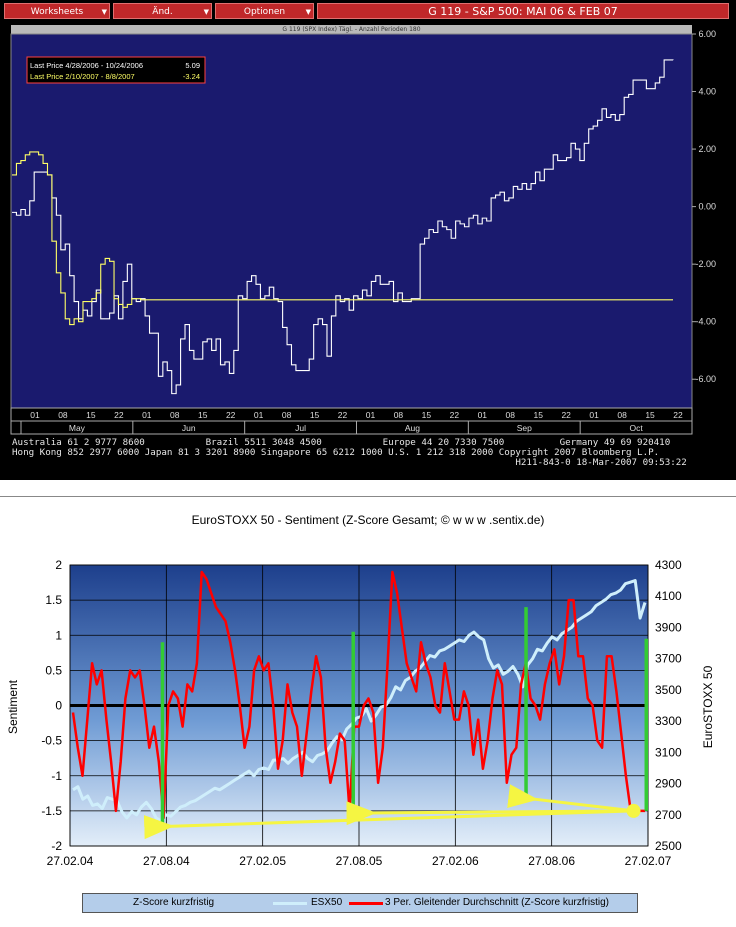  Describe the element at coordinates (351, 427) in the screenshot. I see `month-band` at that location.